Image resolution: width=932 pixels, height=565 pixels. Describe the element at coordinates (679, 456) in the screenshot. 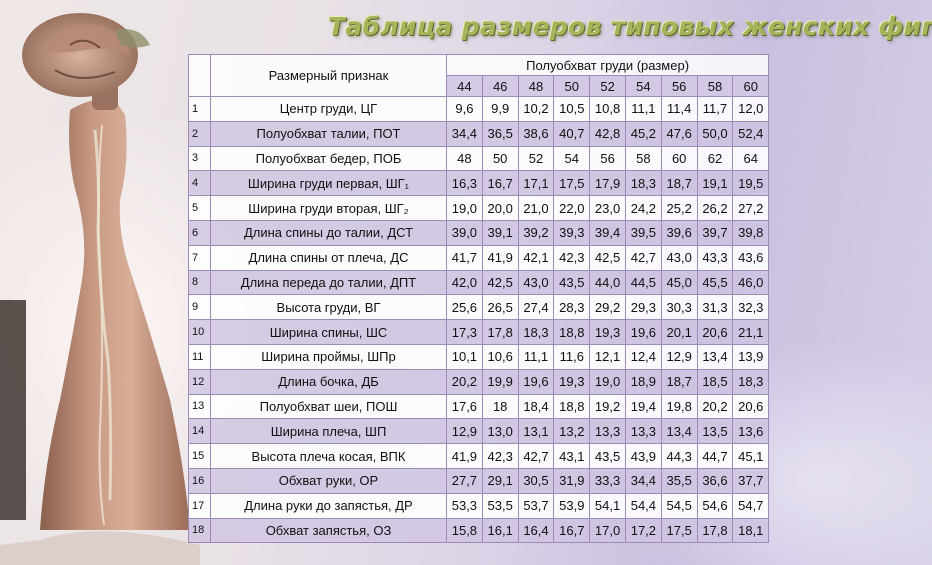

I see `value-cell: 44,3` at that location.